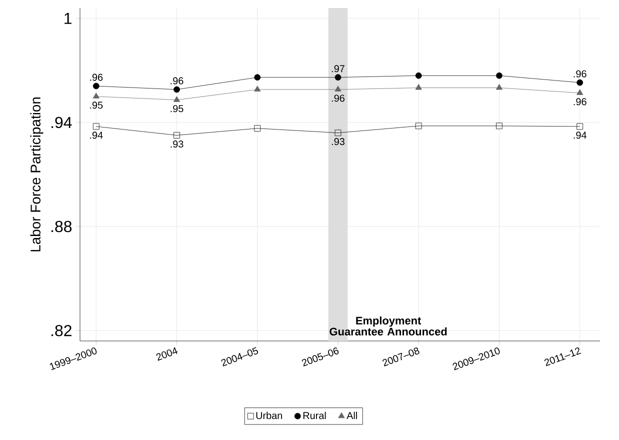 The height and width of the screenshot is (440, 619). I want to click on x-tick-label: 2004, so click(167, 354).